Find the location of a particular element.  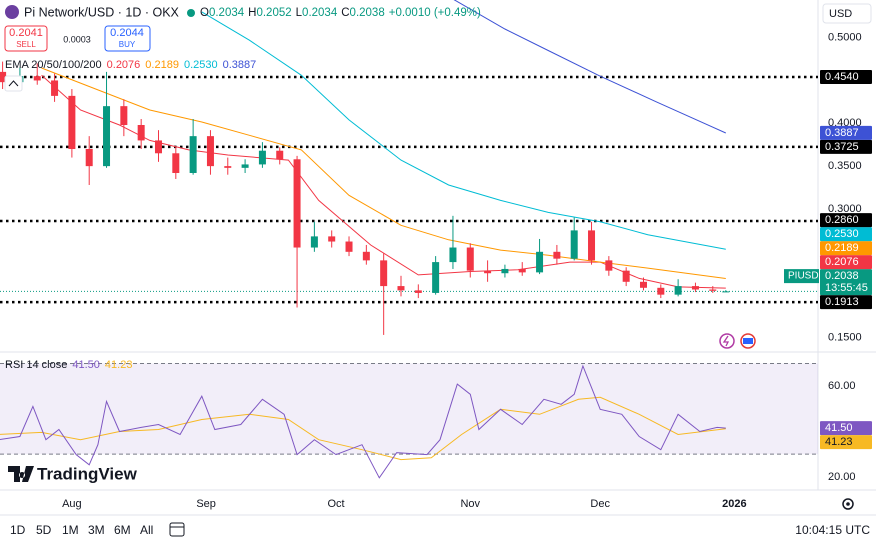

rsi-tag: 41.50 is located at coordinates (839, 428).